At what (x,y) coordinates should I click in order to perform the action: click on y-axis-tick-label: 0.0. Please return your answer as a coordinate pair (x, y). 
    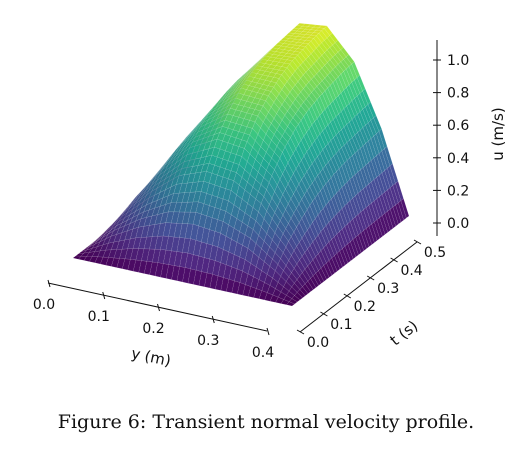
    Looking at the image, I should click on (44, 305).